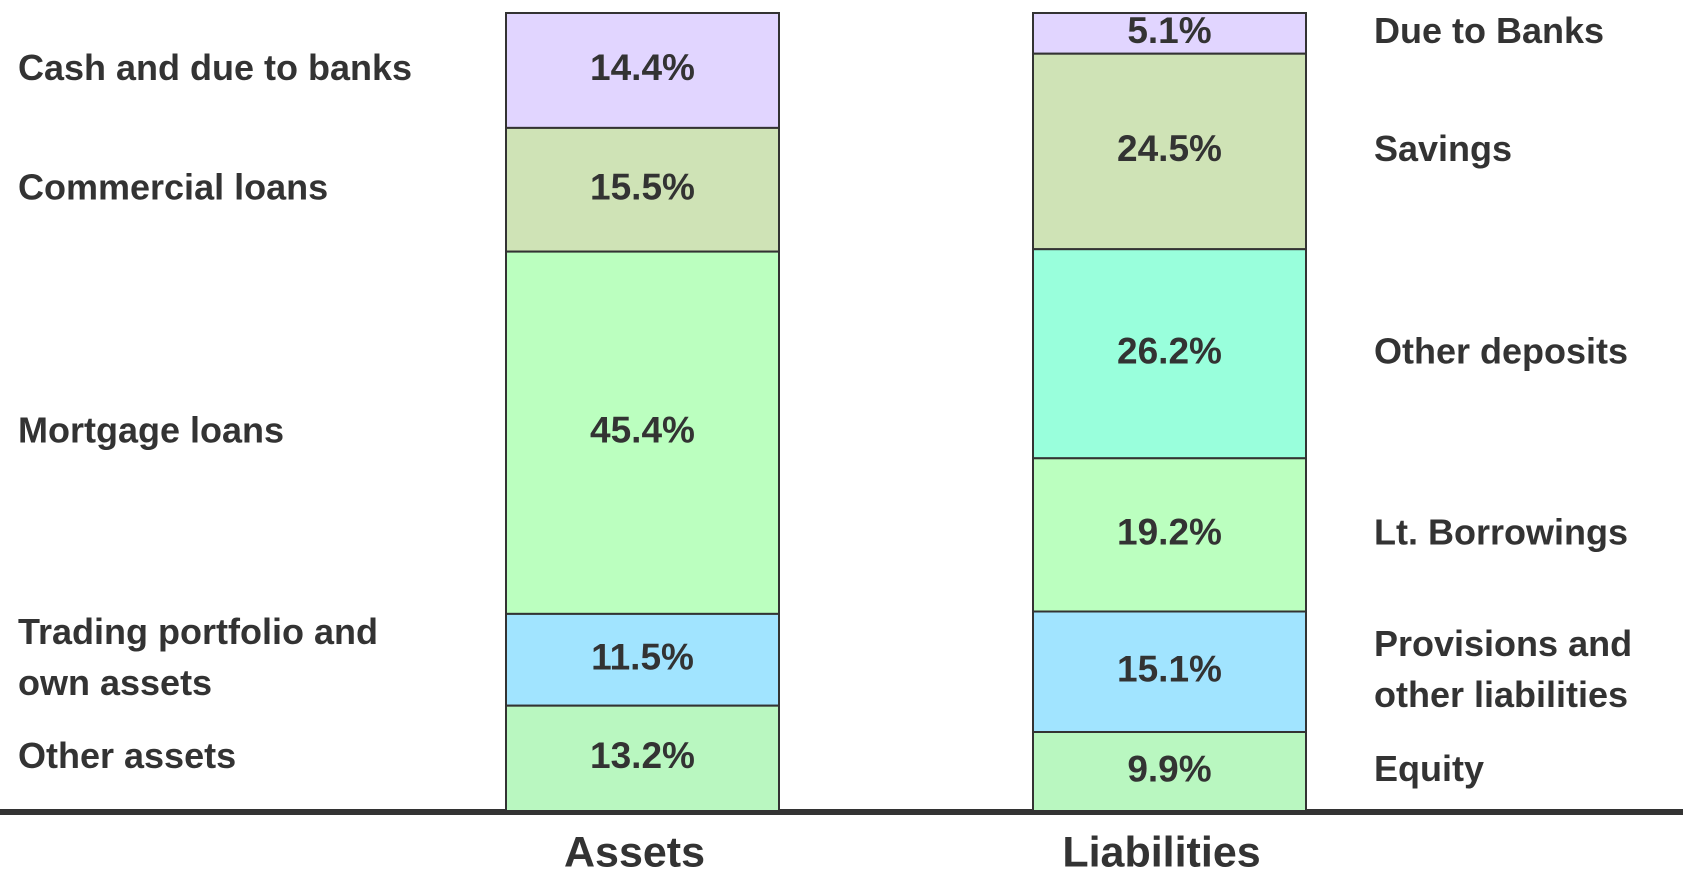 This screenshot has height=875, width=1683. What do you see at coordinates (215, 67) in the screenshot?
I see `segment-label: Cash and due to banks` at bounding box center [215, 67].